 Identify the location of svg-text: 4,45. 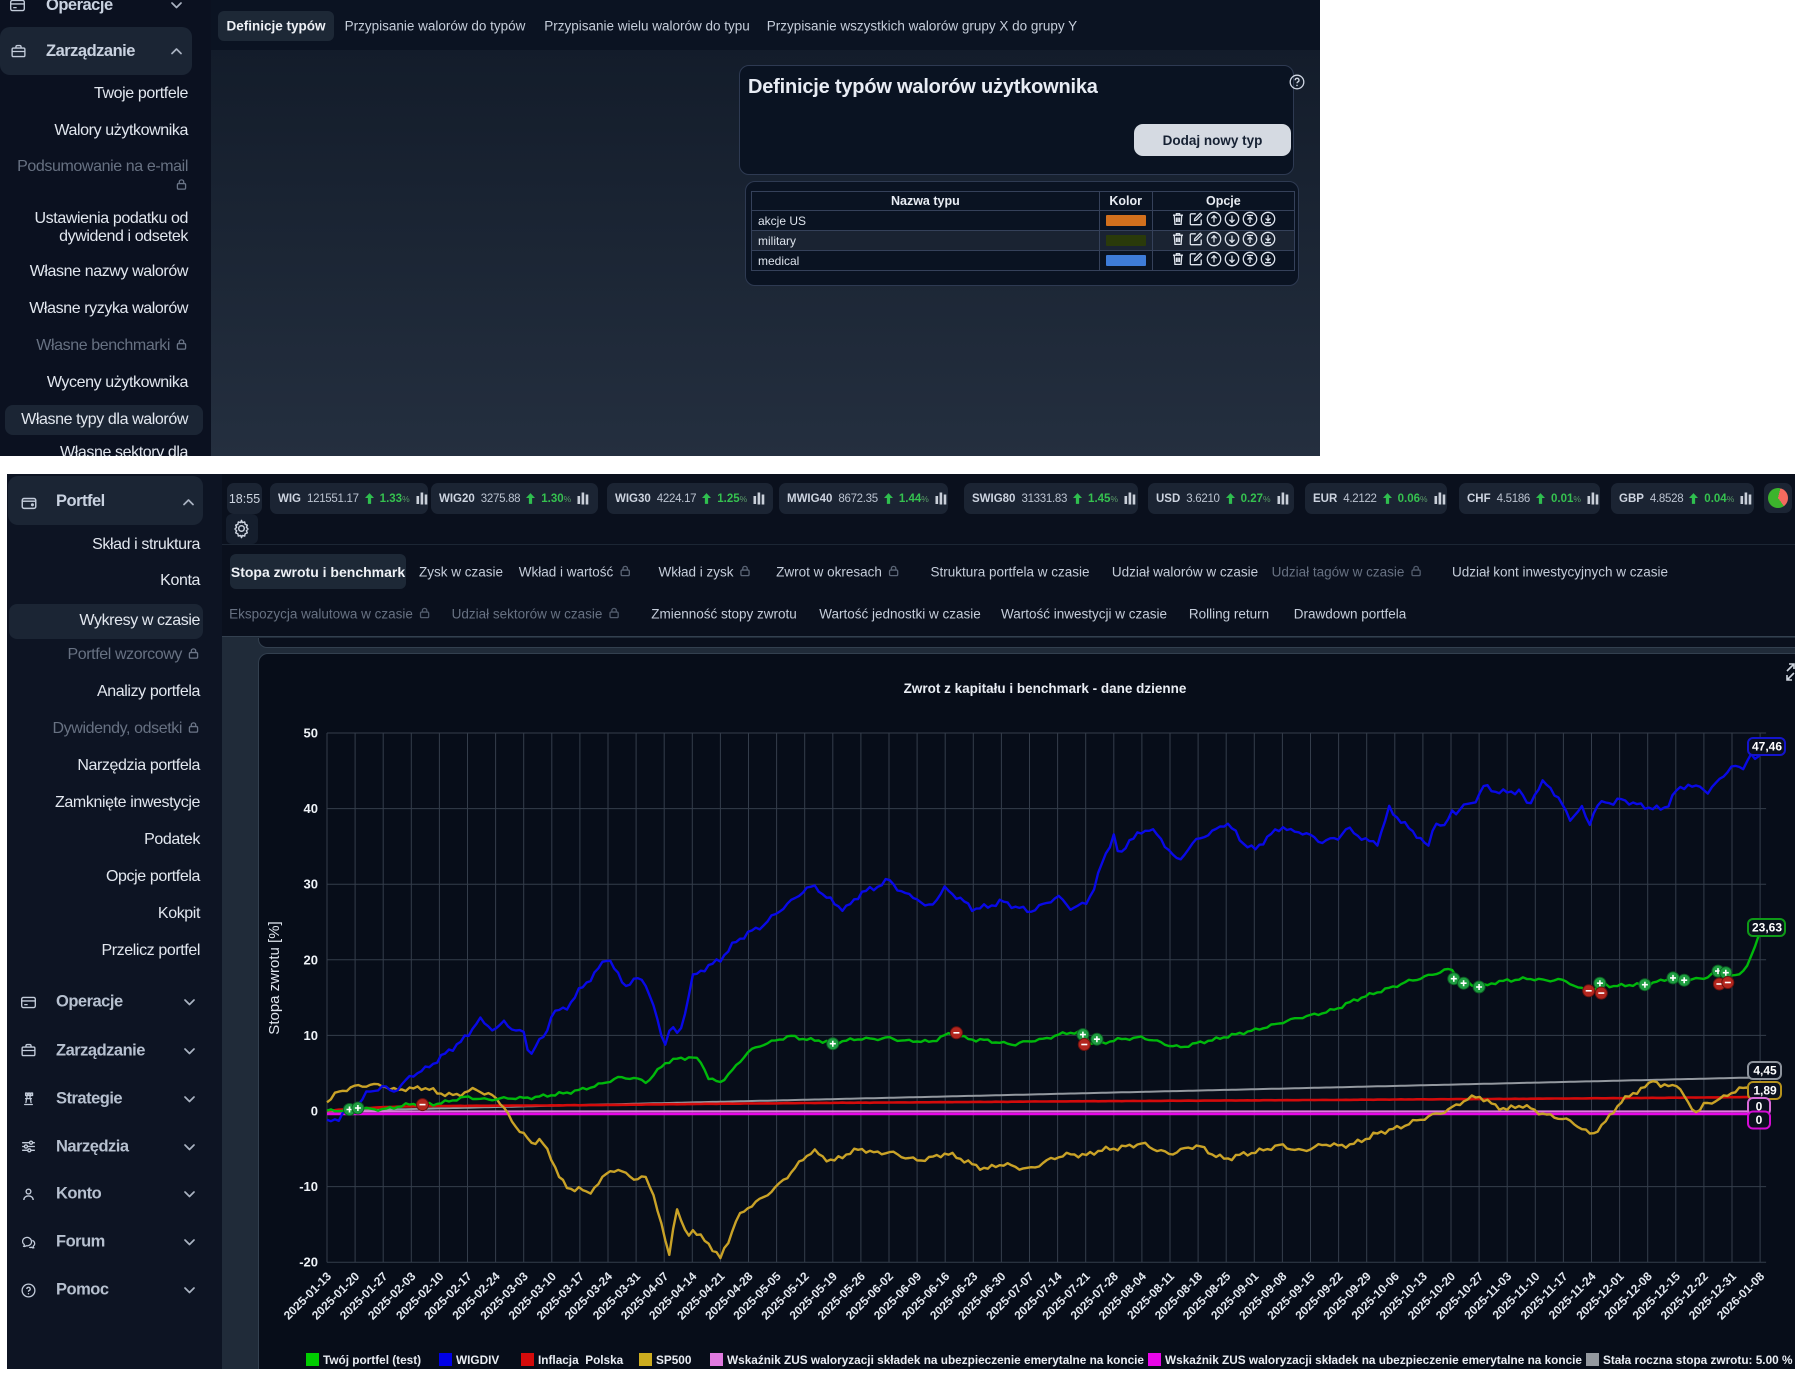
(1765, 1071).